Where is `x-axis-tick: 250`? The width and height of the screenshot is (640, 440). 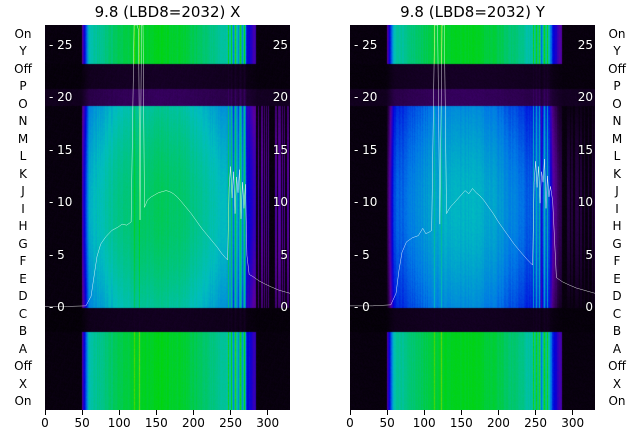 x-axis-tick: 250 is located at coordinates (231, 420).